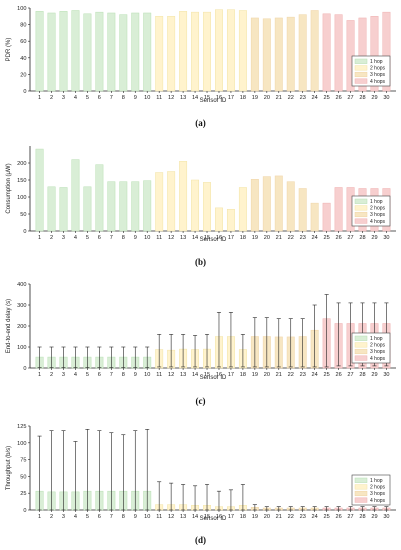  What do you see at coordinates (75, 375) in the screenshot?
I see `x-tick-label: 4` at bounding box center [75, 375].